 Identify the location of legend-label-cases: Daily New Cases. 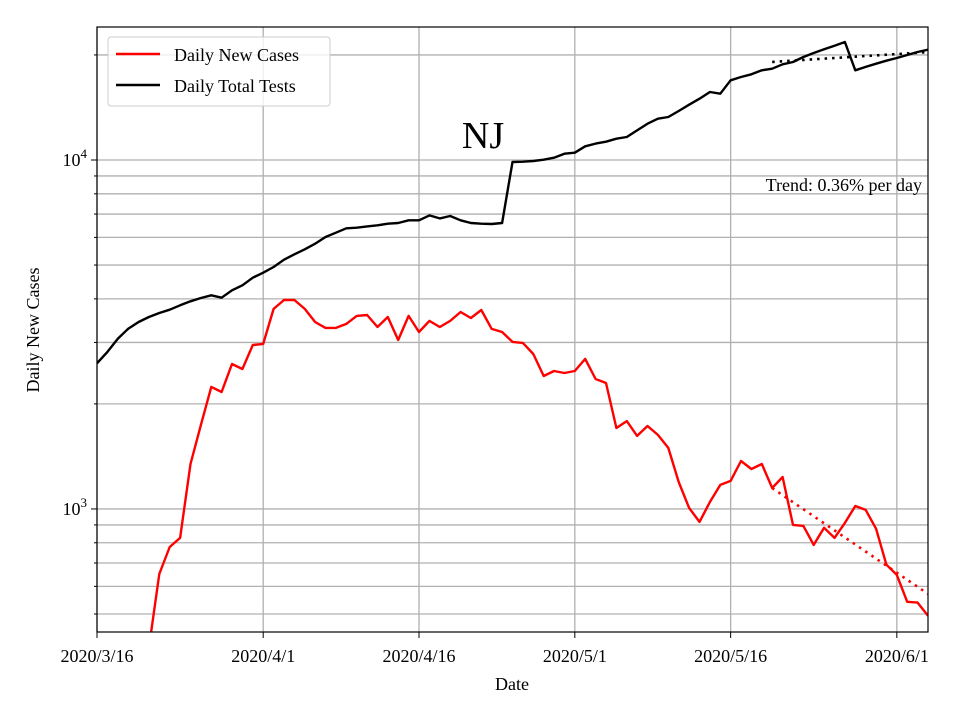
(236, 55).